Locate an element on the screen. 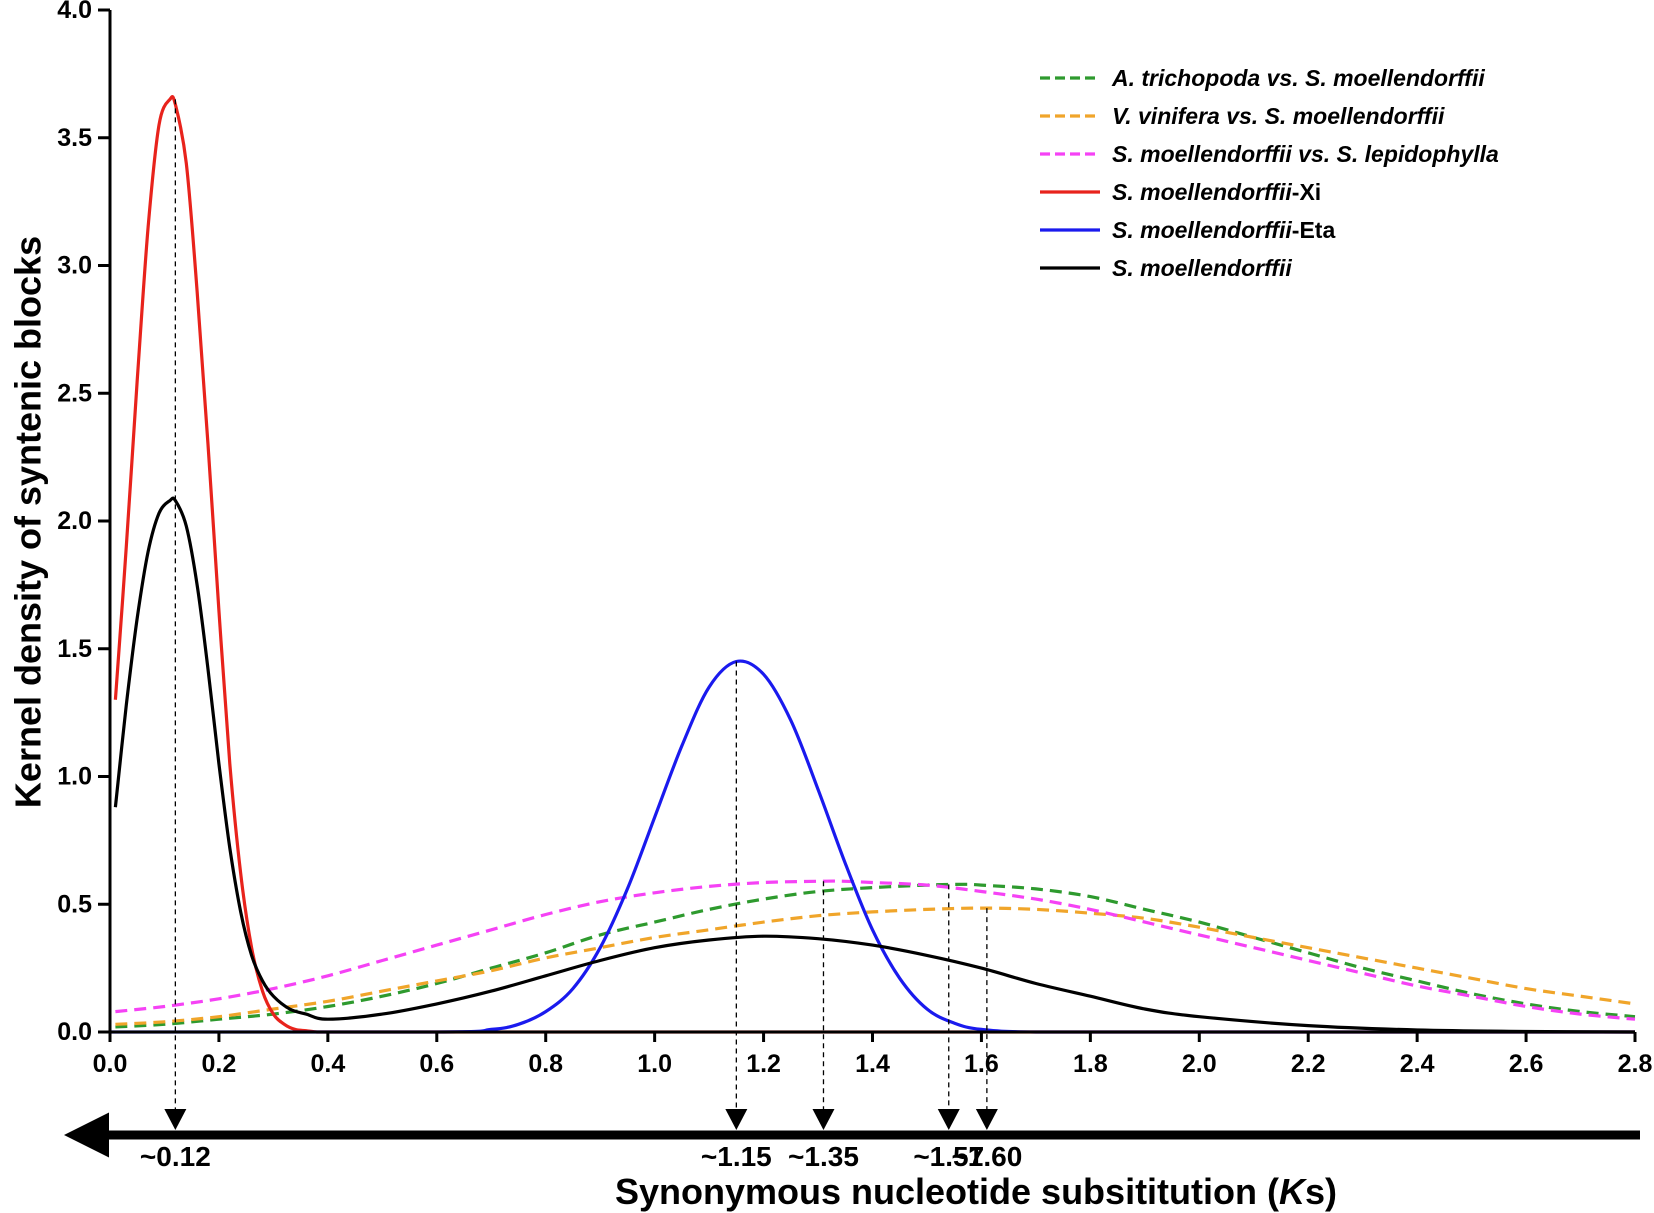 The width and height of the screenshot is (1654, 1213). x-tick-label: 0.6 is located at coordinates (436, 1064).